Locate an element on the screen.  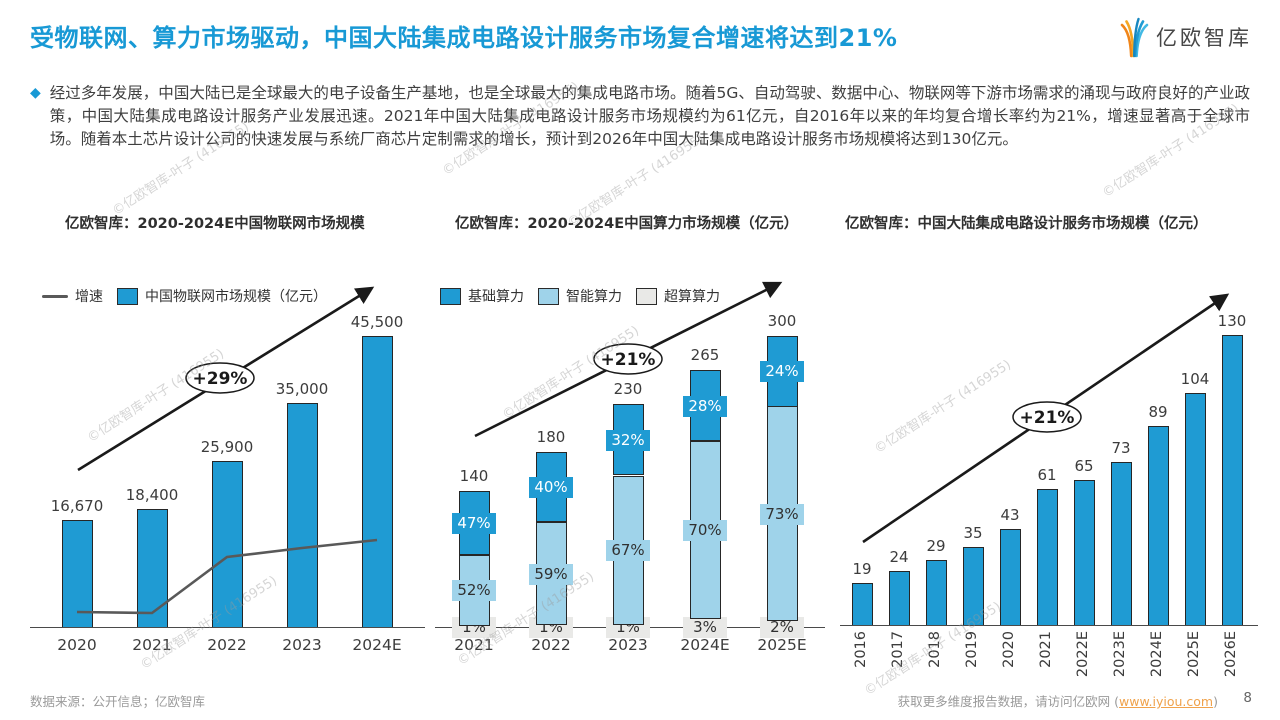
chart-title-ic-design: 亿欧智库：中国大陆集成电路设计服务市场规模（亿元） is located at coordinates (1026, 224).